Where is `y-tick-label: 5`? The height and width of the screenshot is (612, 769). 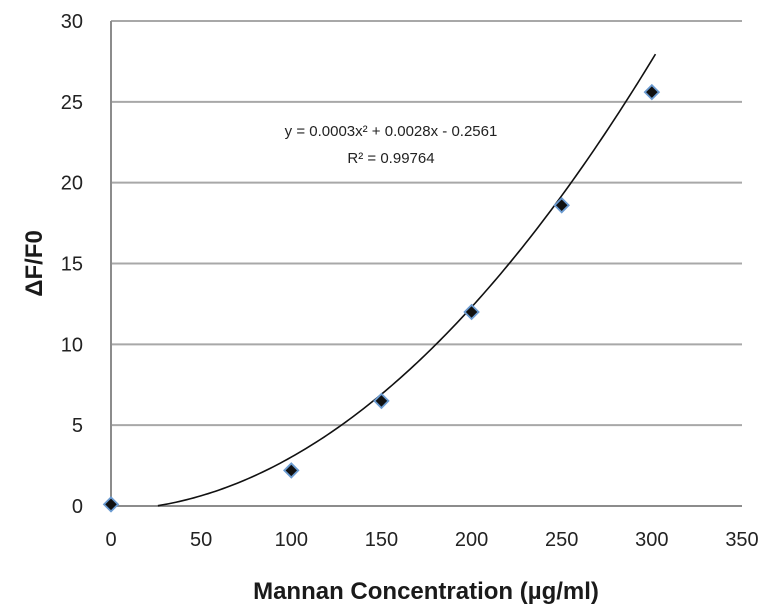 y-tick-label: 5 is located at coordinates (77, 426).